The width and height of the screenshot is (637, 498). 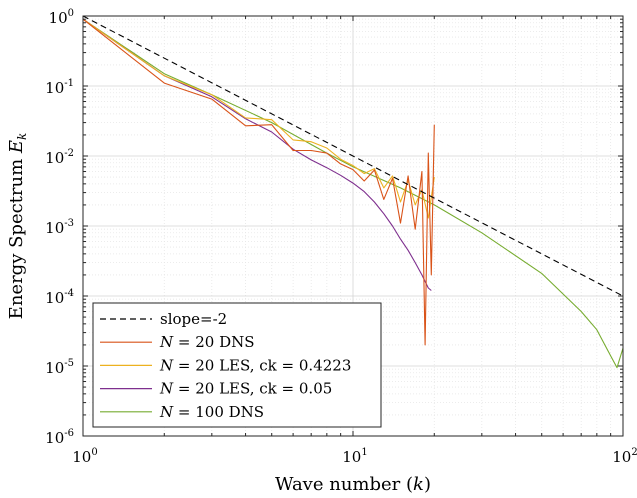 I want to click on y-tick-label: 10⁻⁴, so click(x=59, y=297).